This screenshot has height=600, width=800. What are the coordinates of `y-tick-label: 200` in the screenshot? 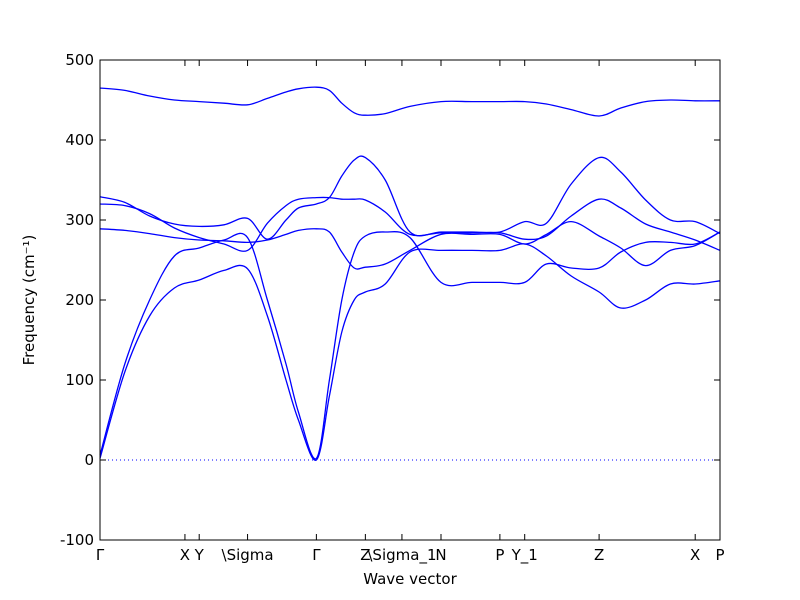 It's located at (79, 300).